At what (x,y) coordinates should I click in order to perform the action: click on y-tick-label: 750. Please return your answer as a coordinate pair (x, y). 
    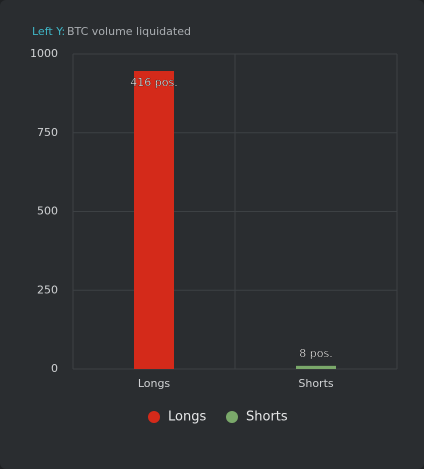
    Looking at the image, I should click on (47, 132).